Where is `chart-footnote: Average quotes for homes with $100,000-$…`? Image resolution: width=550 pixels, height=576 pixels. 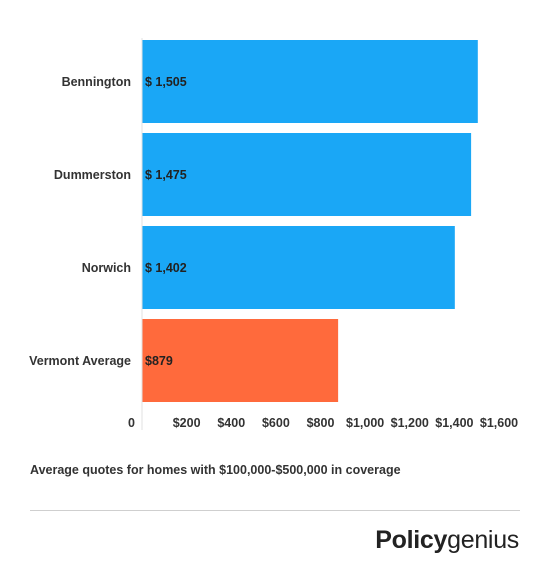 chart-footnote: Average quotes for homes with $100,000-$… is located at coordinates (215, 470).